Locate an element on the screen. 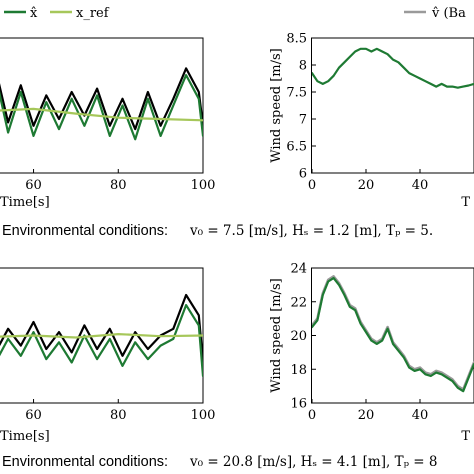 The image size is (474, 474). legend-label-v-hat: v̂ (Ba is located at coordinates (448, 13).